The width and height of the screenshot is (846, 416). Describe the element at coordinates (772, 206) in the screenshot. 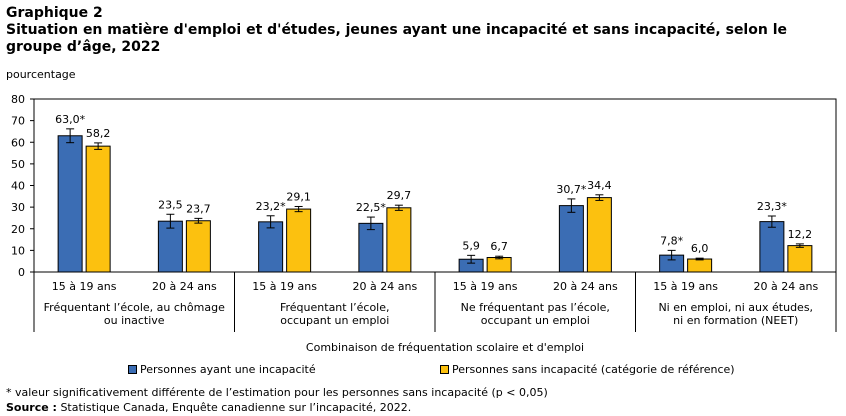

I see `data-label: 23,3*` at that location.